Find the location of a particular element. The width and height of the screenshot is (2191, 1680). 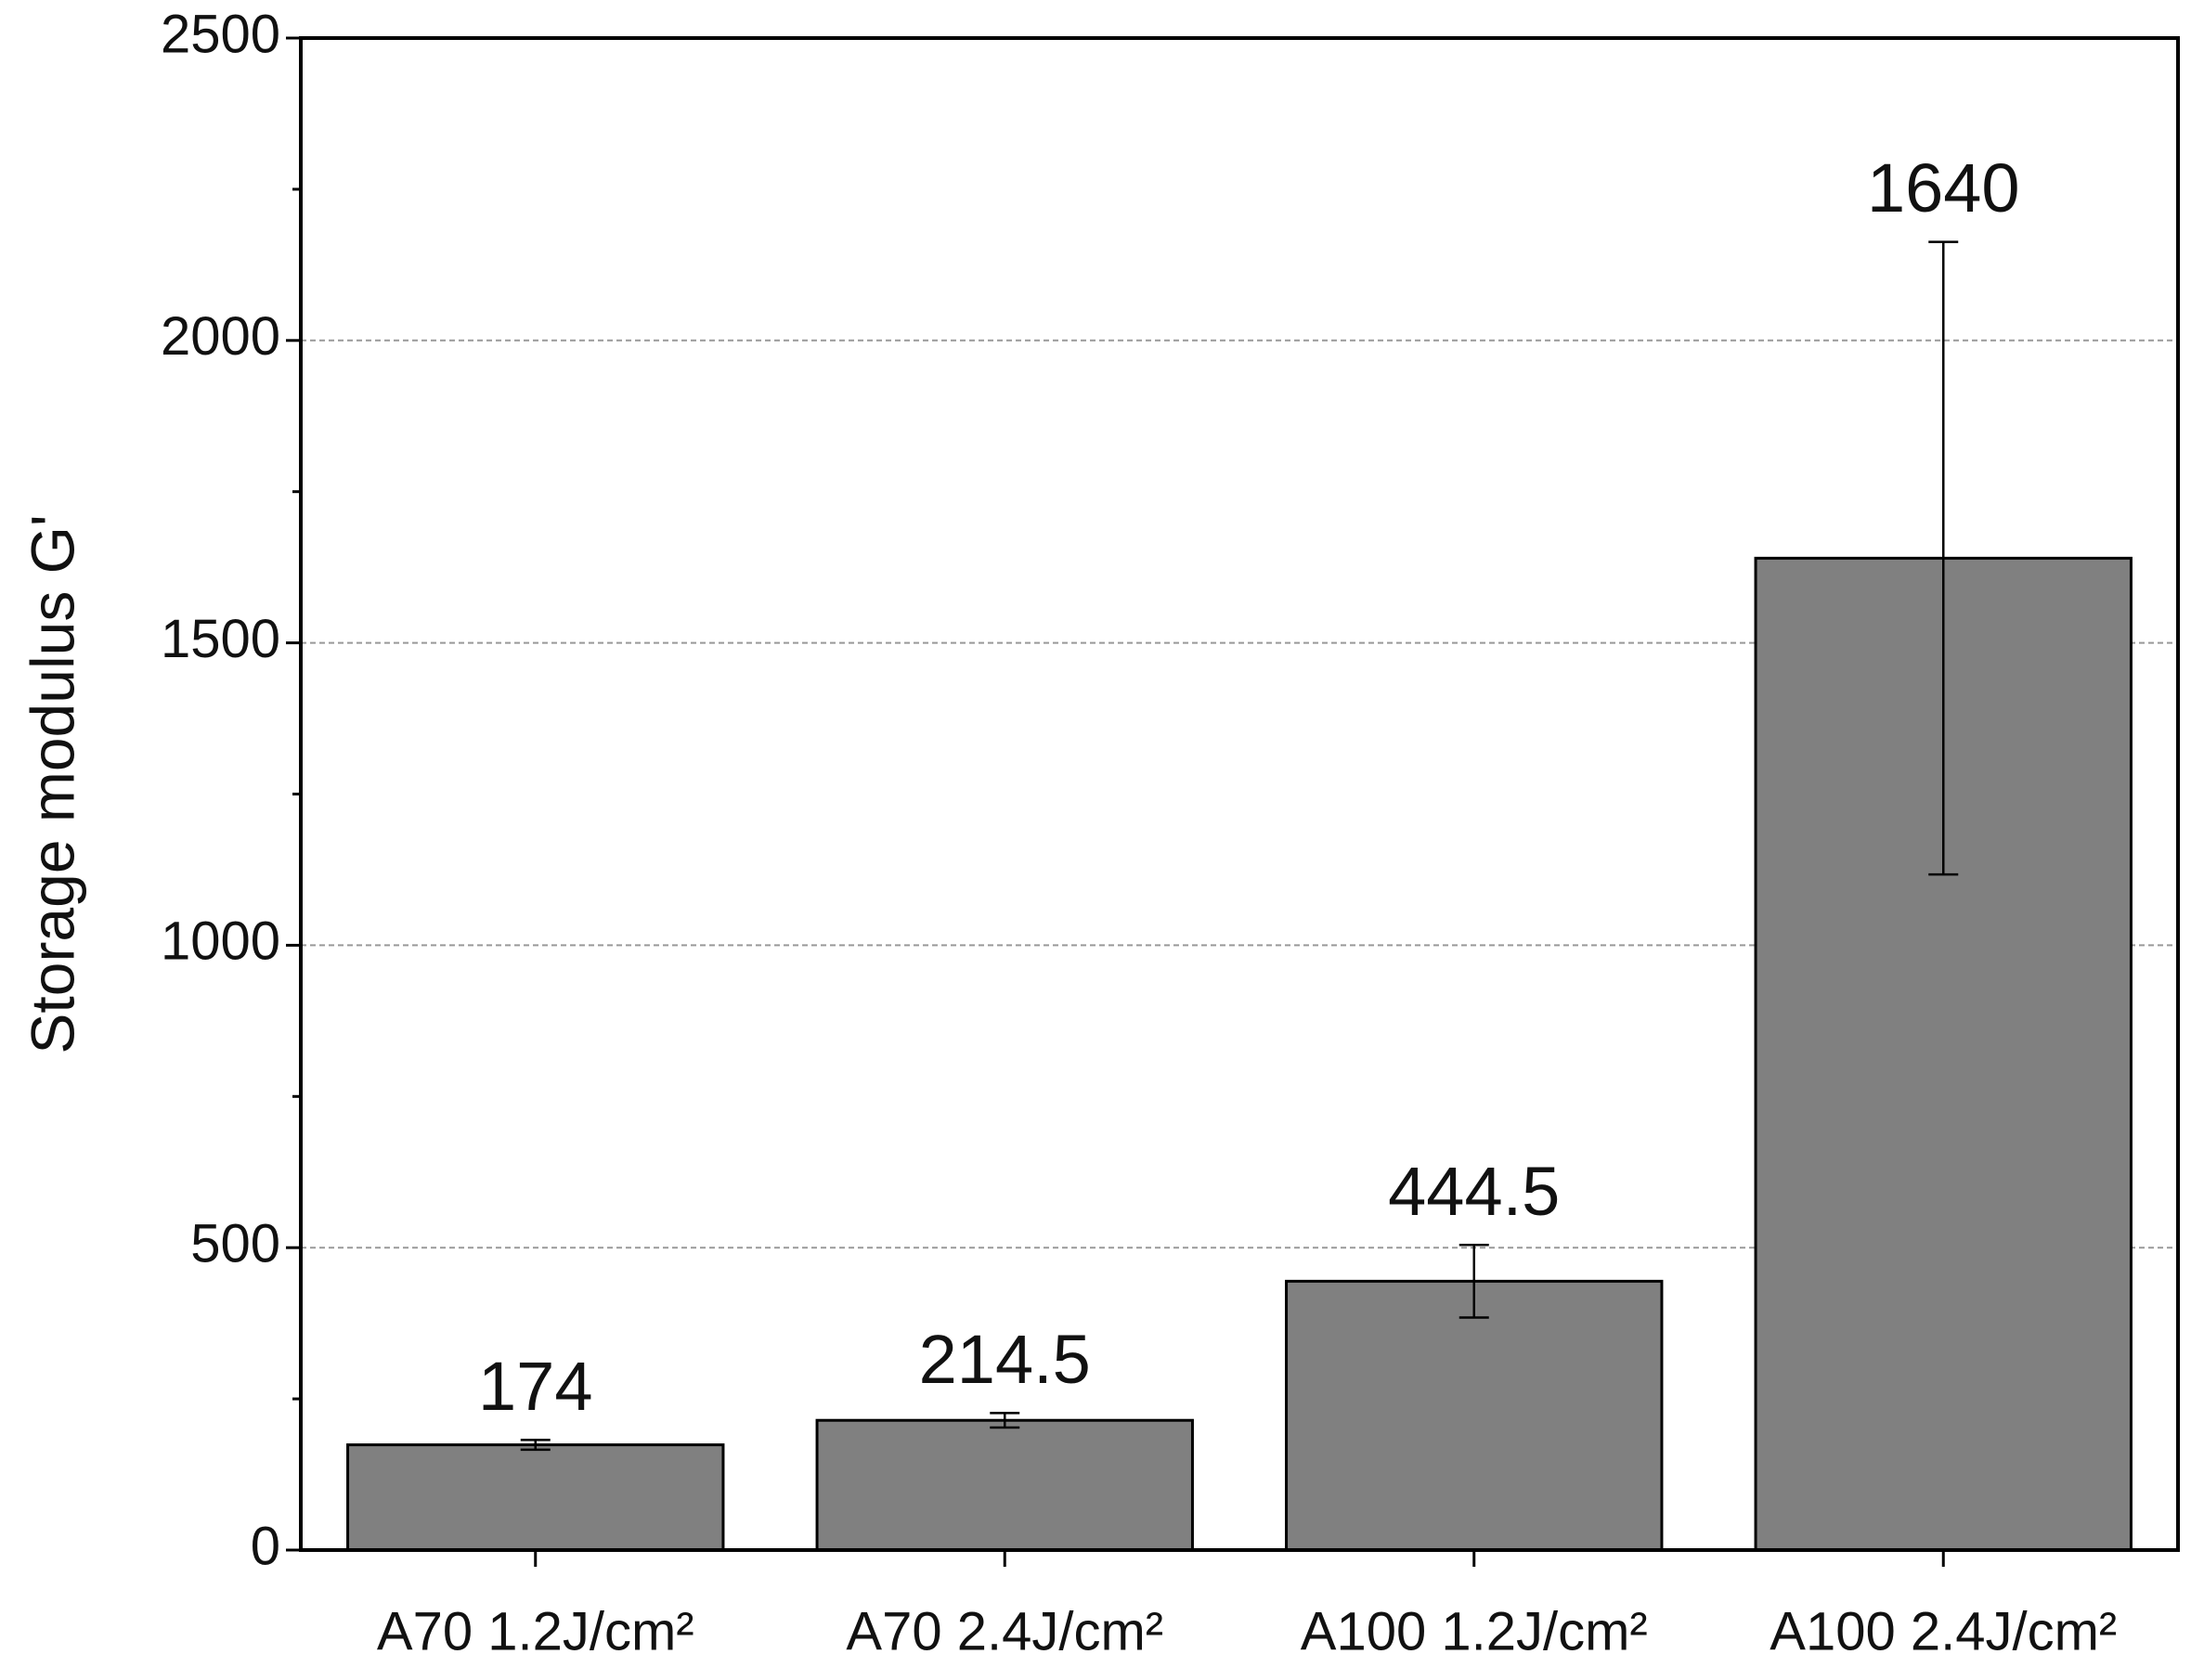

y-tick-label: 2500 is located at coordinates (220, 34).